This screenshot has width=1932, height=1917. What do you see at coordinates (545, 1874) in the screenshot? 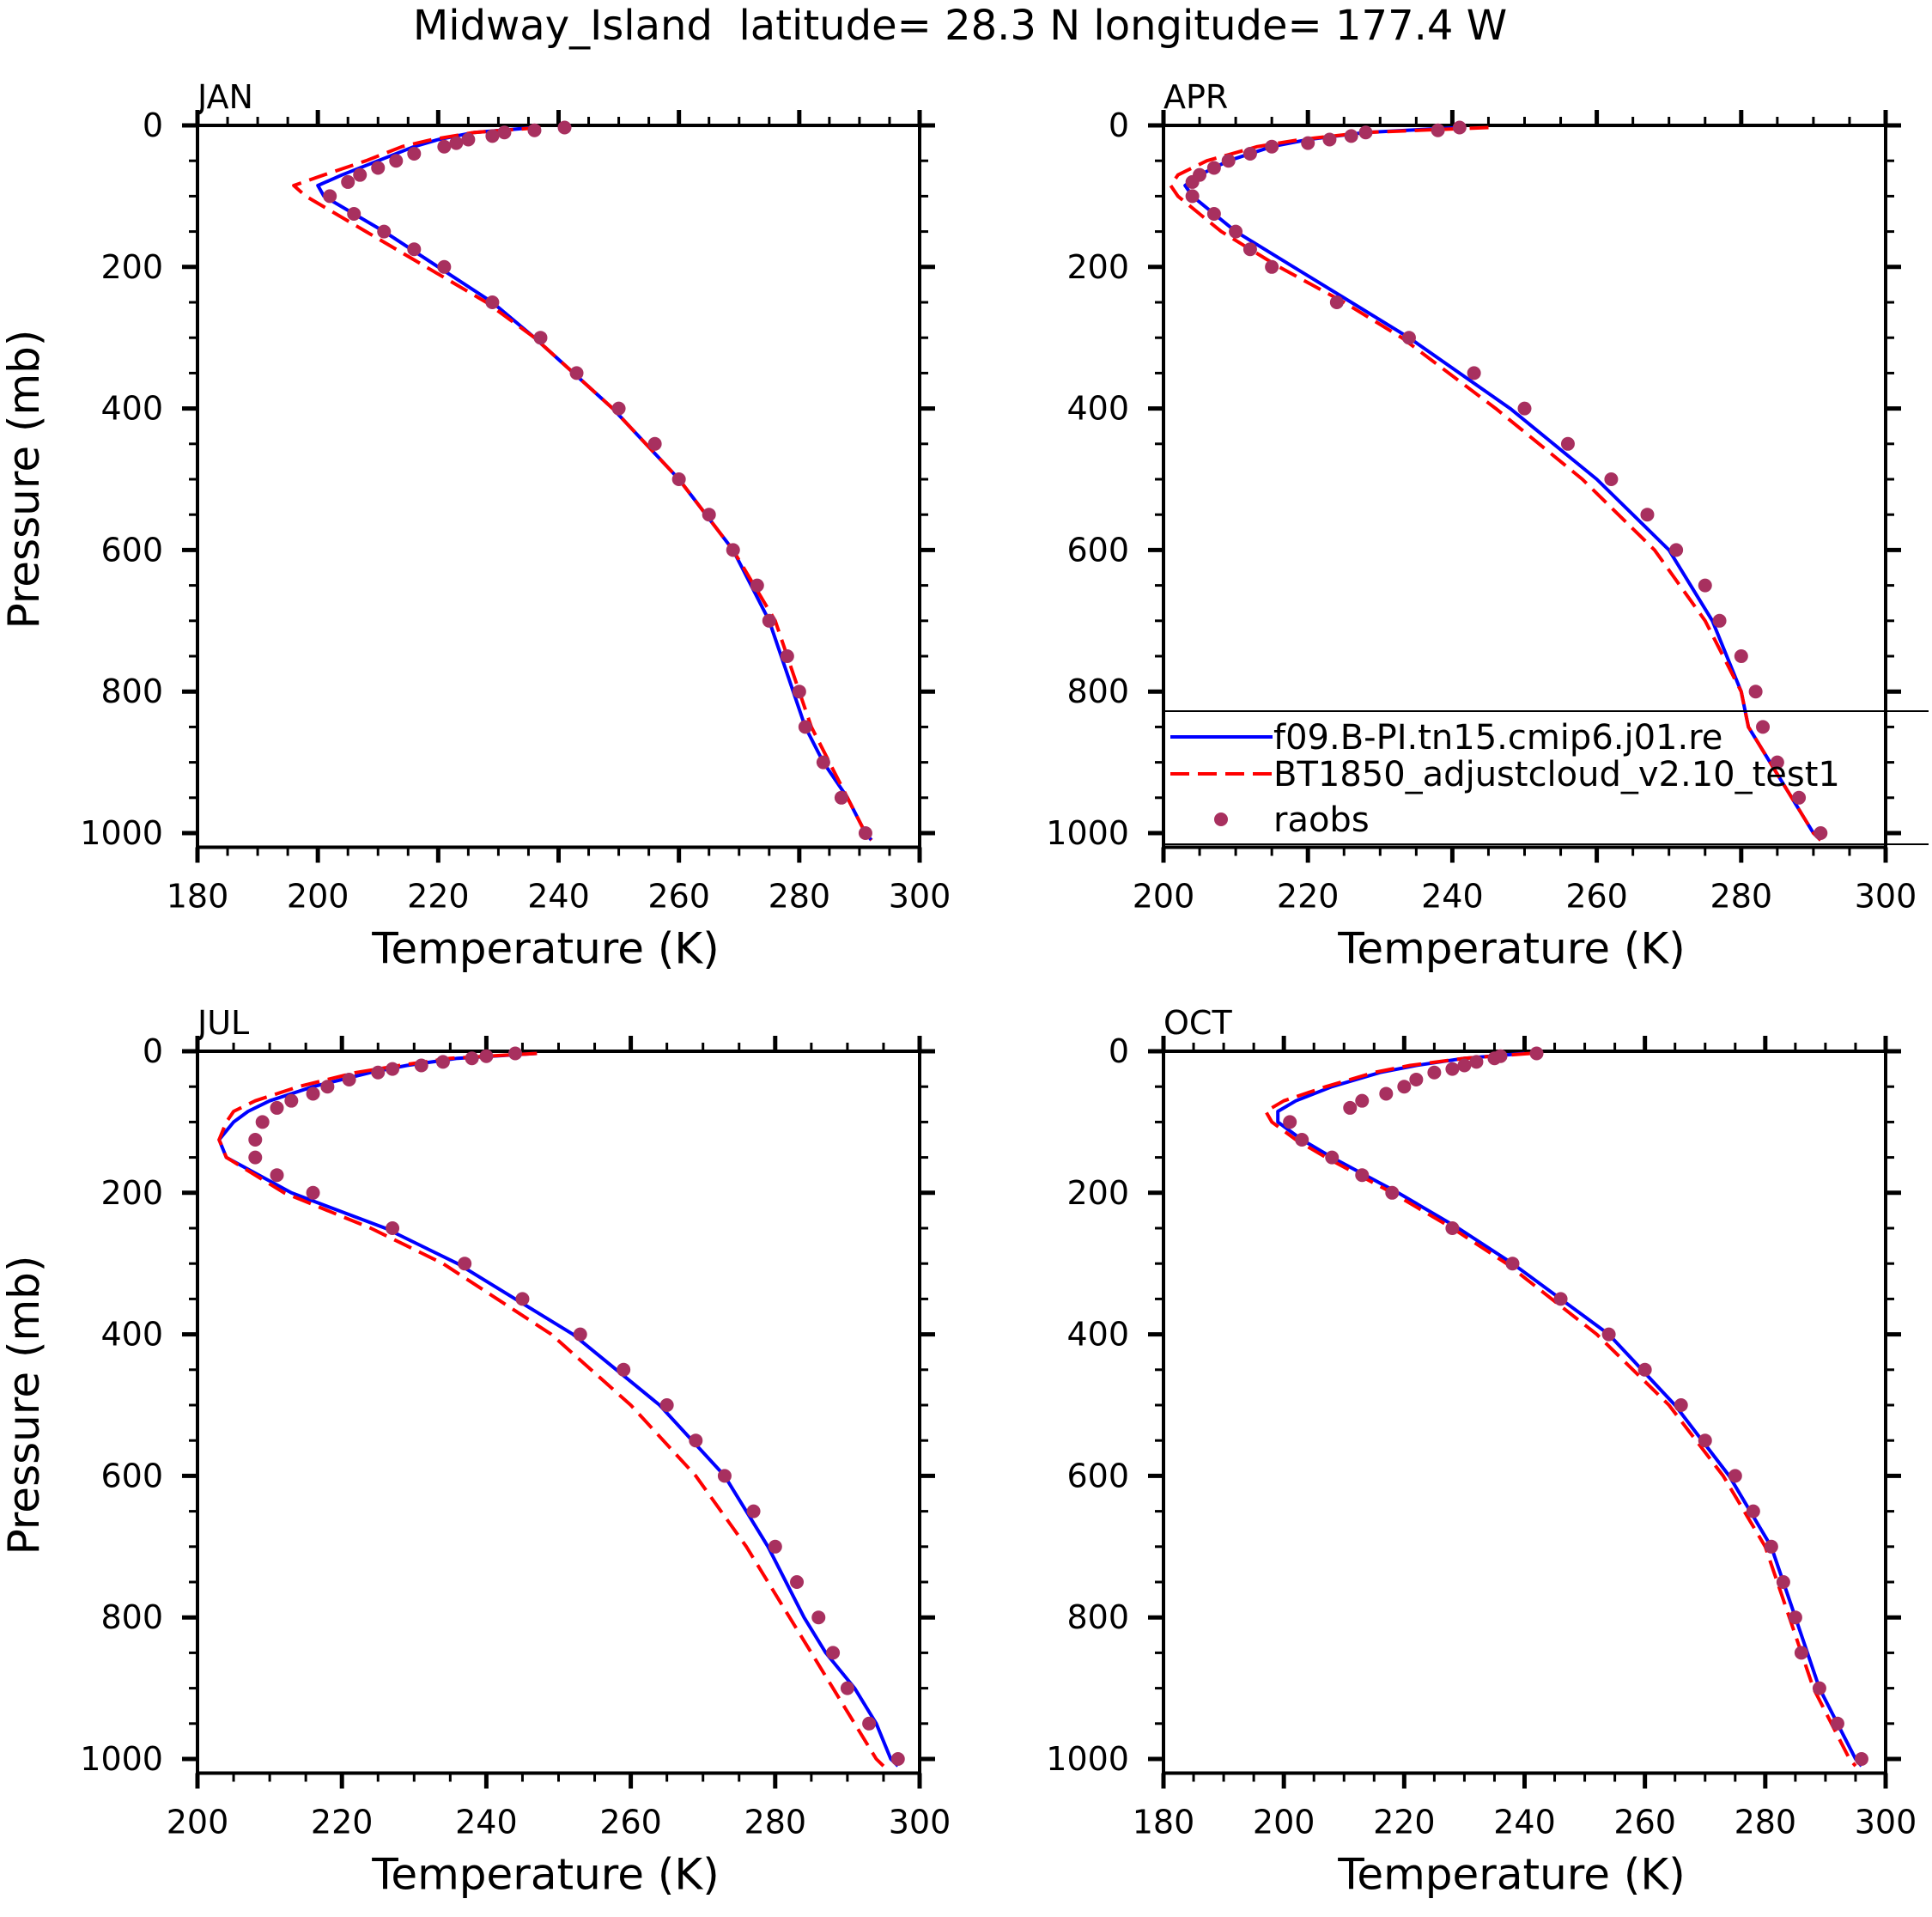
I see `x-axis-label: Temperature (K)` at bounding box center [545, 1874].